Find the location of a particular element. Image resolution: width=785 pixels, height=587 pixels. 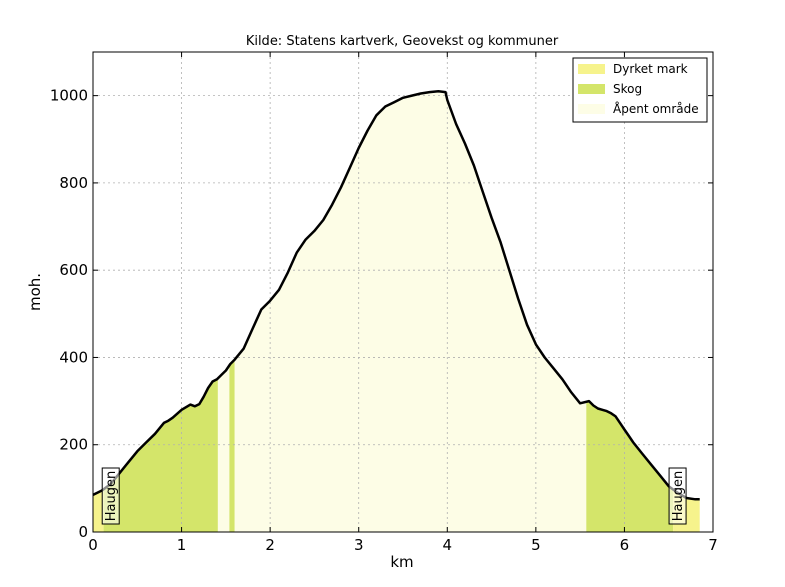

x-tick-label: 2 is located at coordinates (270, 545).